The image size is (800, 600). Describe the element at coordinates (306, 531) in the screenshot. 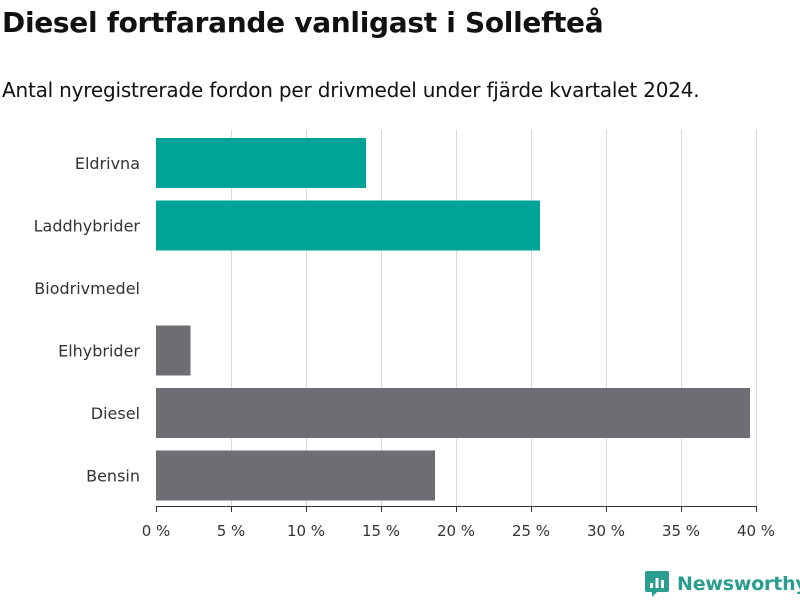

I see `x-tick-label: 10 %` at that location.